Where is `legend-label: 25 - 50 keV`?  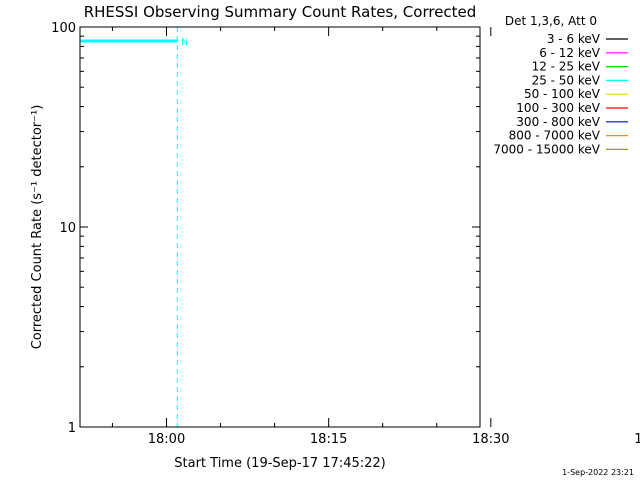
legend-label: 25 - 50 keV is located at coordinates (566, 80).